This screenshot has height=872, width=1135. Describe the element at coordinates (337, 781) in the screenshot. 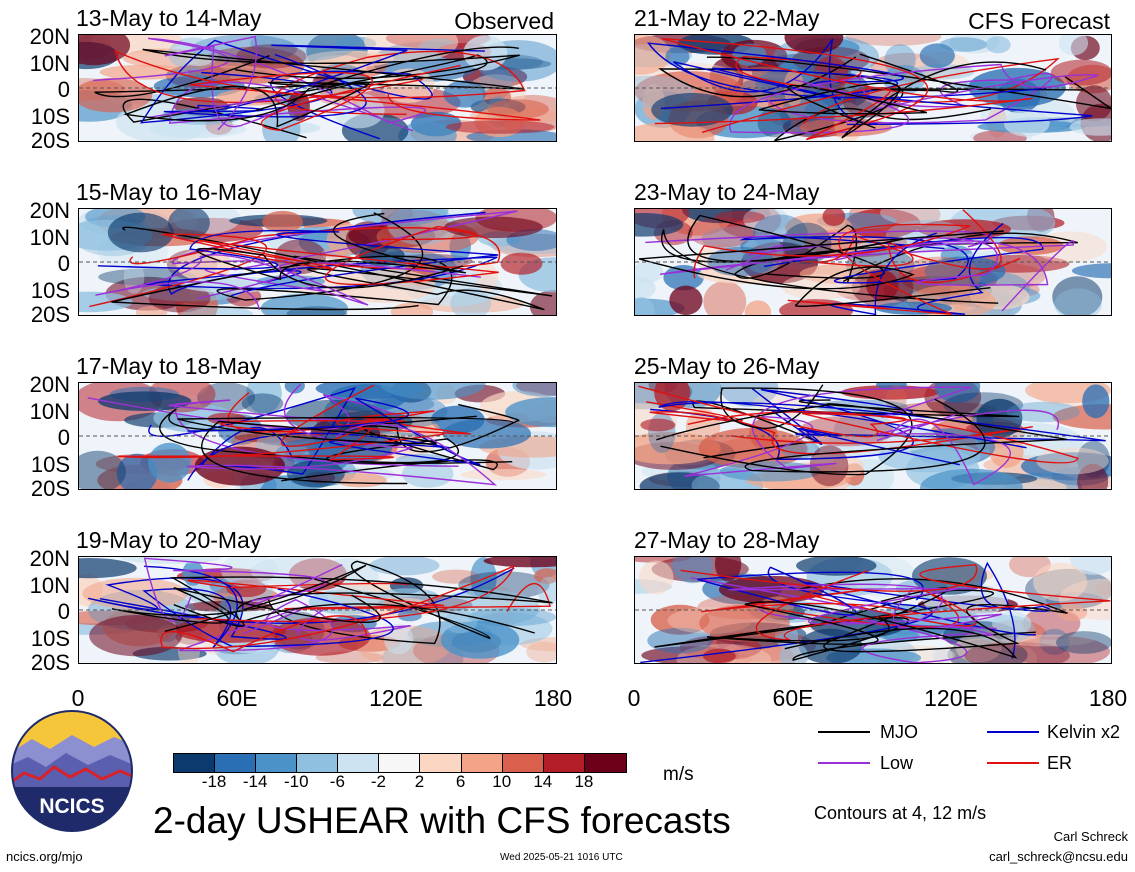

I see `colorbar-tick-label: -6` at that location.